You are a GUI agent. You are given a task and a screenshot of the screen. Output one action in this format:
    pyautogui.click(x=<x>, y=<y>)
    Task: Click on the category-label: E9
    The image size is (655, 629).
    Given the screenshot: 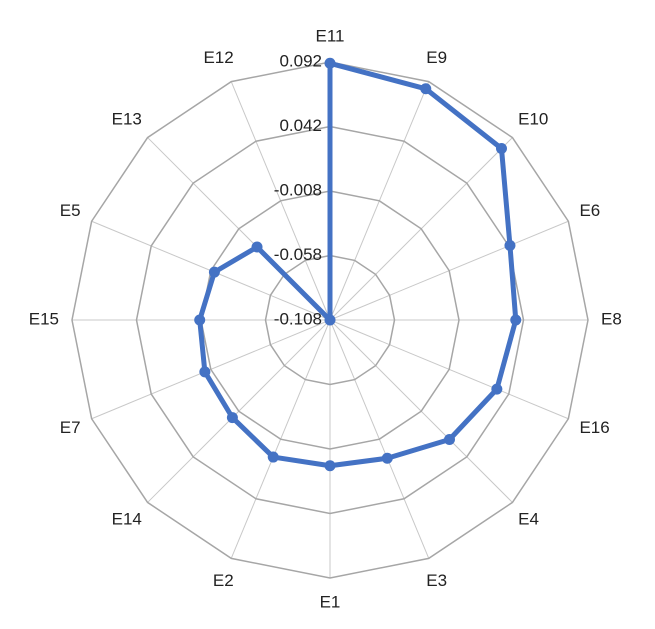 What is the action you would take?
    pyautogui.click(x=436, y=57)
    